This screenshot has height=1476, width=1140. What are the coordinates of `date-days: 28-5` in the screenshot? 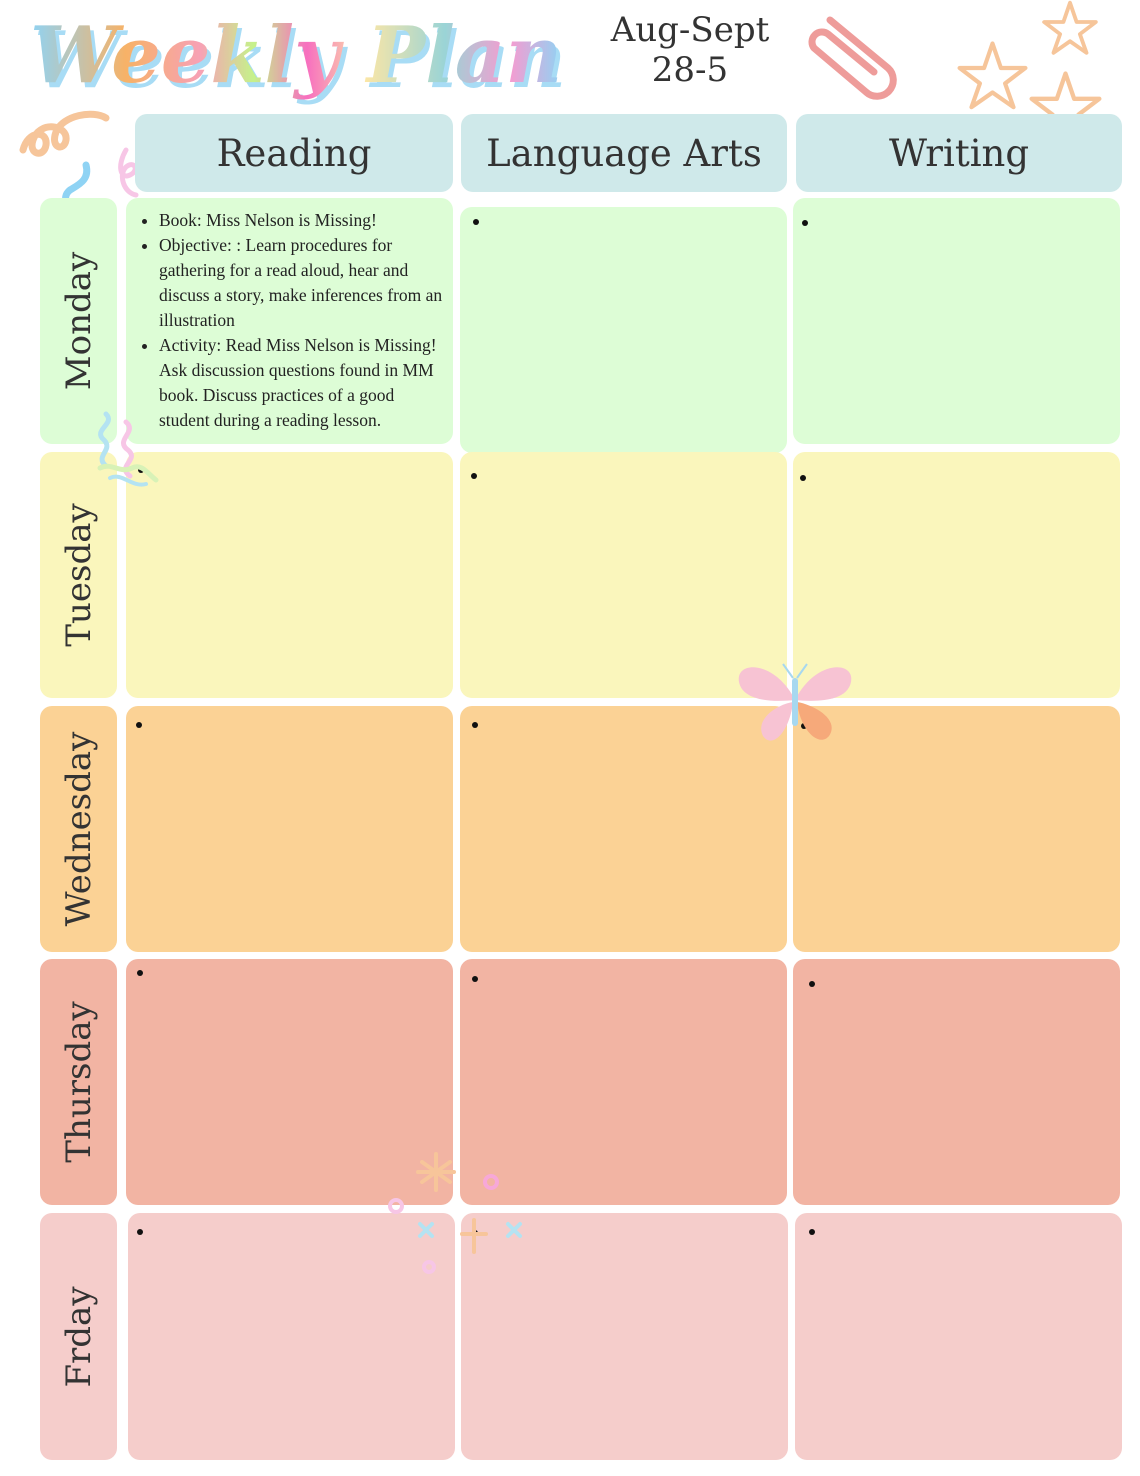 It's located at (690, 70).